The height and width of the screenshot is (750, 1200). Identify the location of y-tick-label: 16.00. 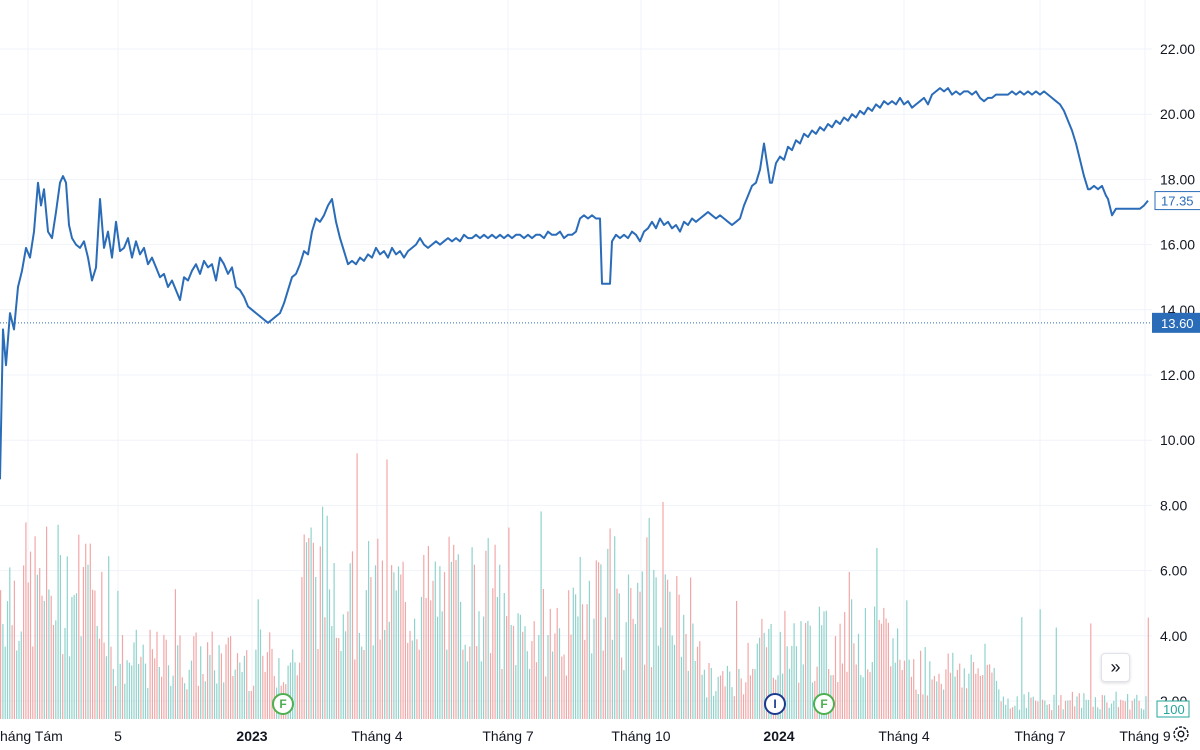
(1177, 245).